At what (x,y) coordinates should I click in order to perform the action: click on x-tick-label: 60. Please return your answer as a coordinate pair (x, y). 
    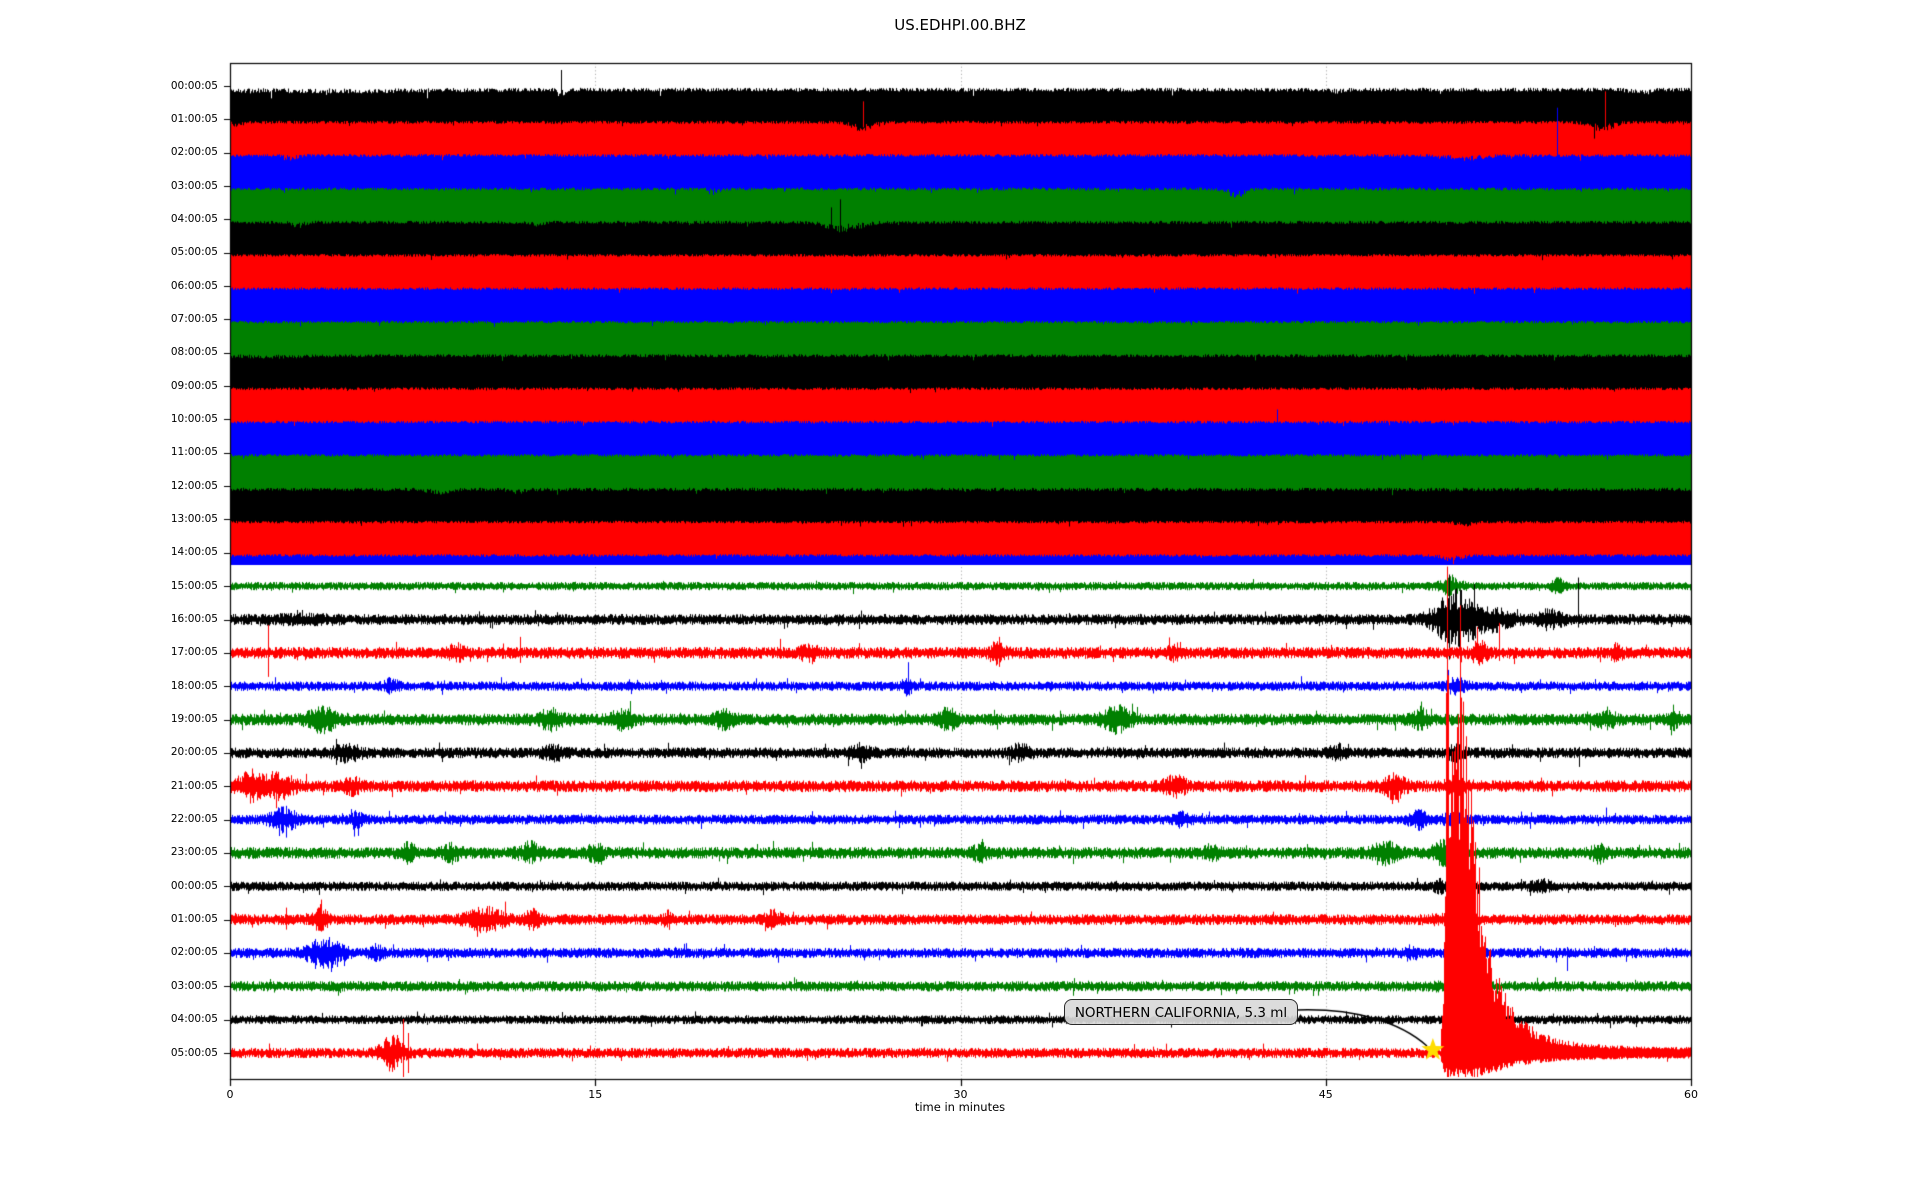
    Looking at the image, I should click on (1691, 1094).